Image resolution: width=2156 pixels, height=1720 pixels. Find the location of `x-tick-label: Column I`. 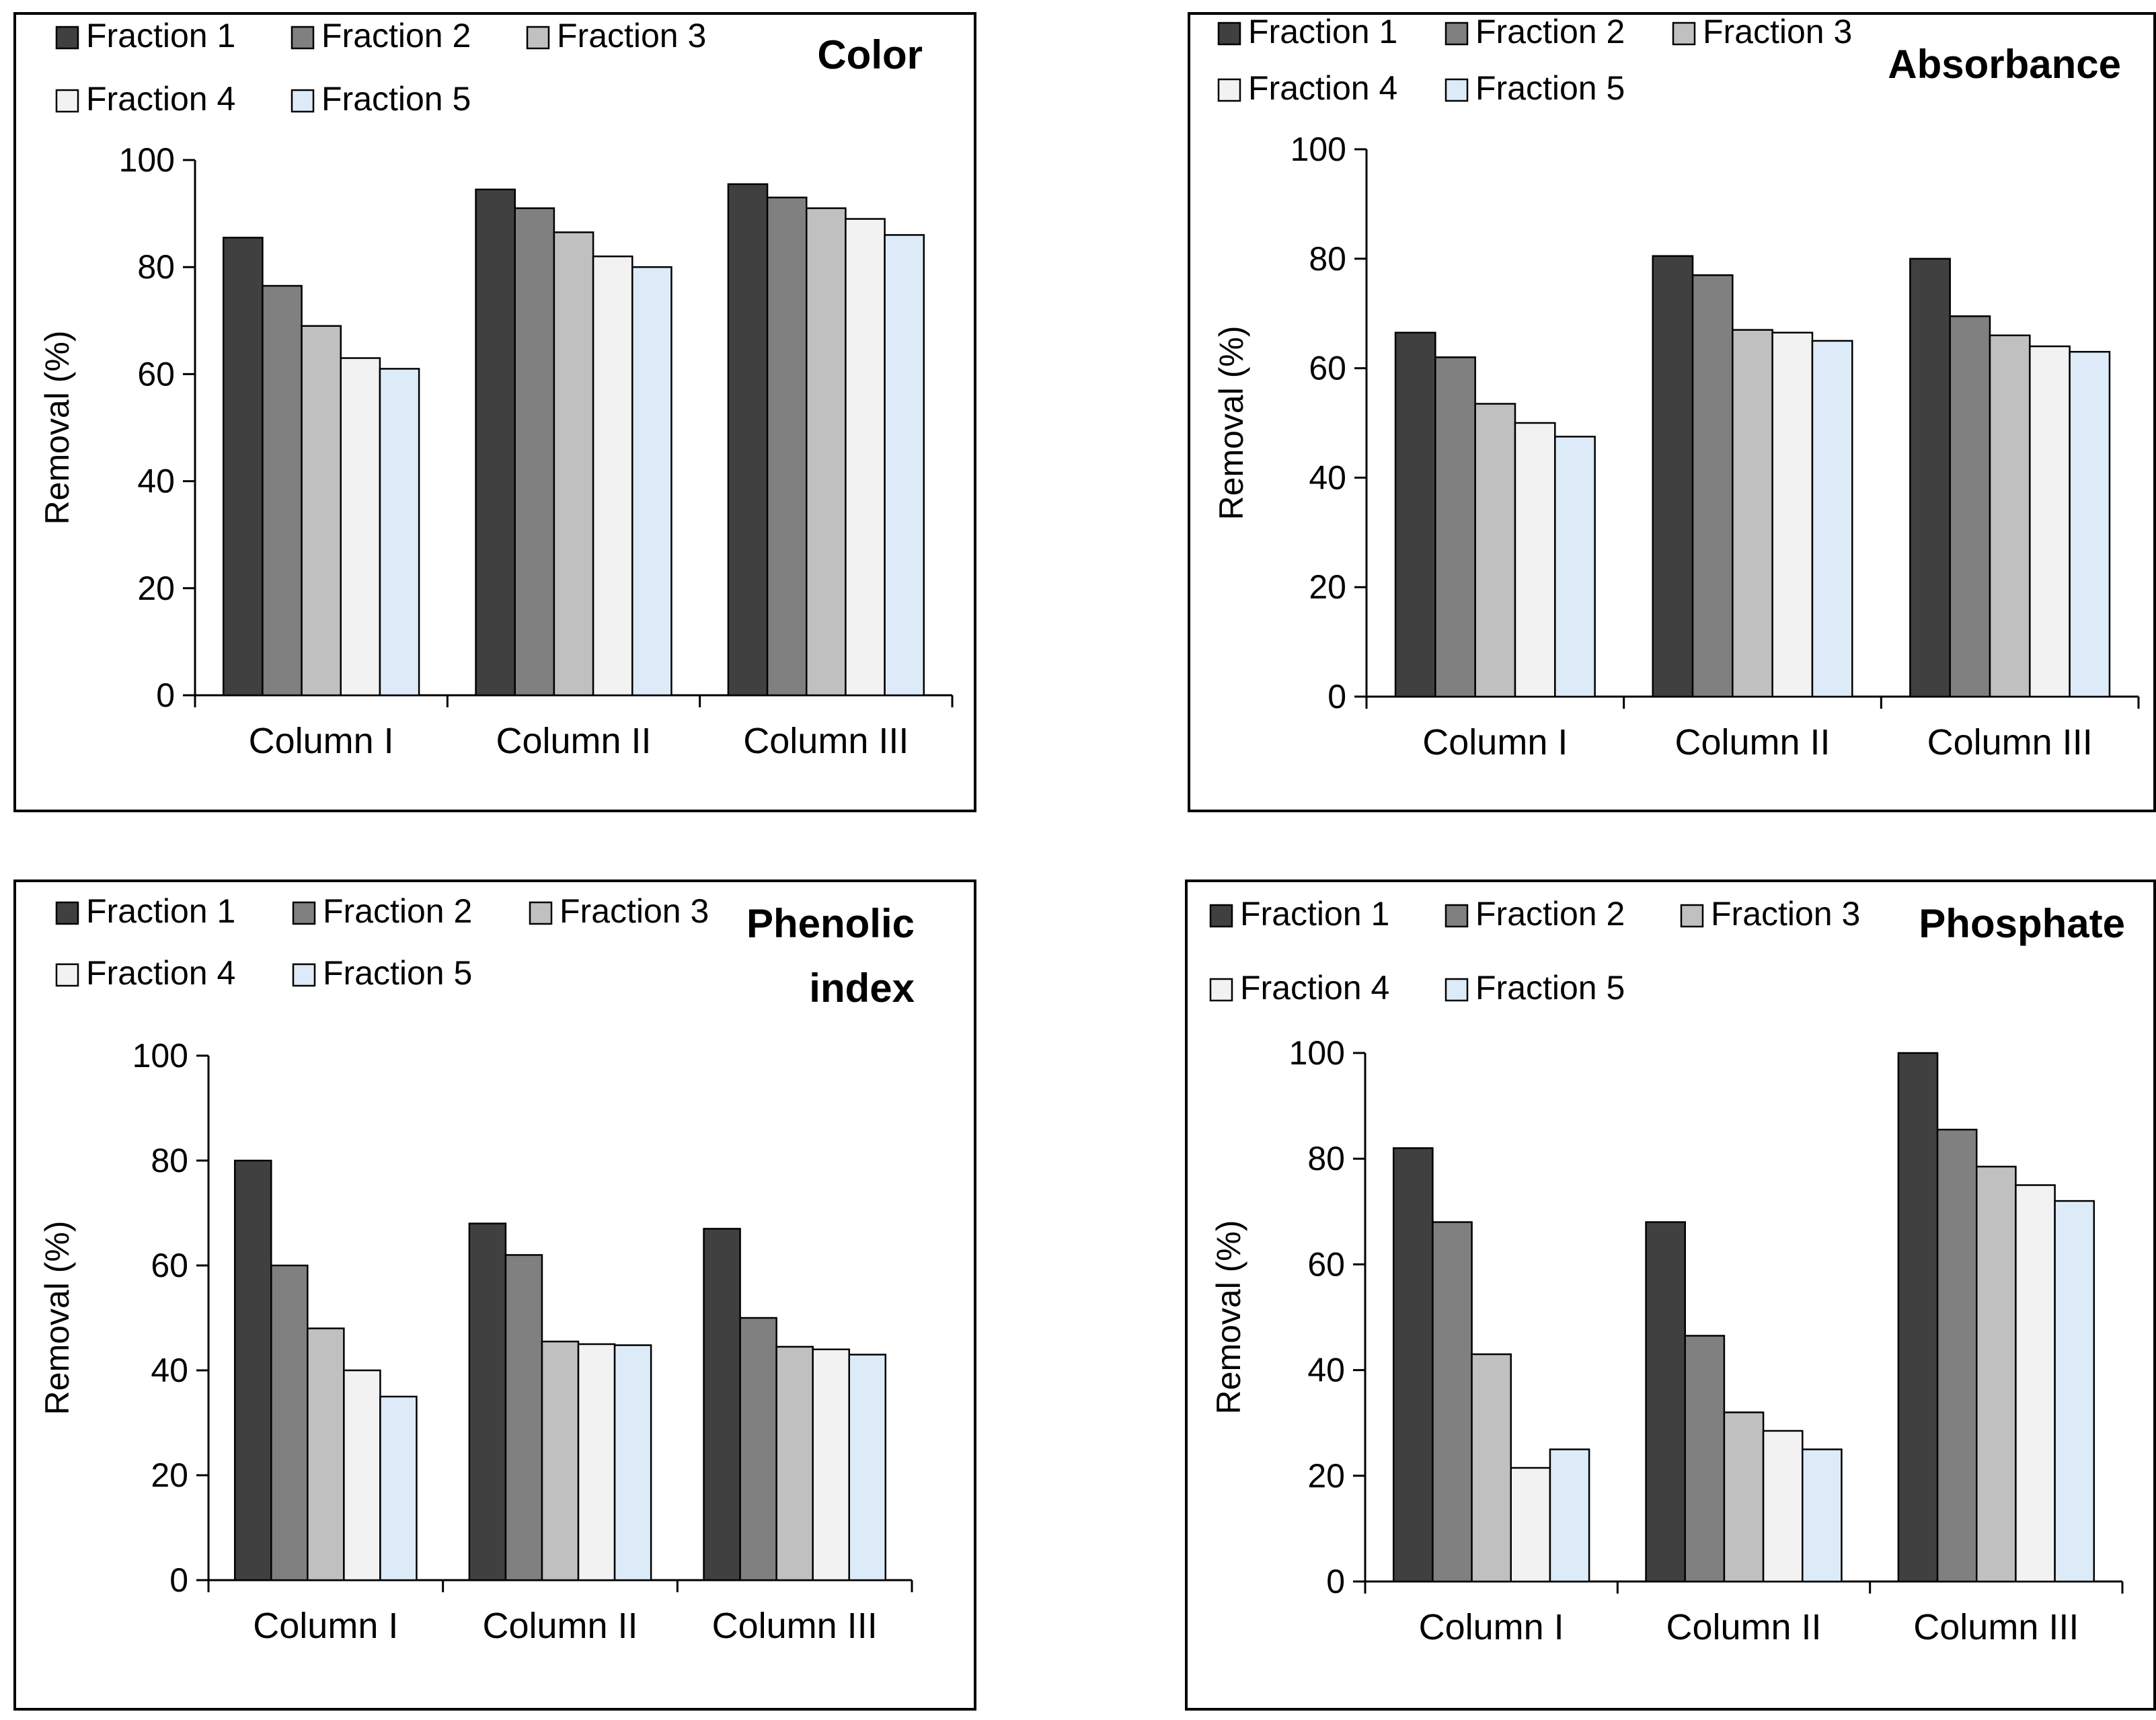

x-tick-label: Column I is located at coordinates (326, 1626).